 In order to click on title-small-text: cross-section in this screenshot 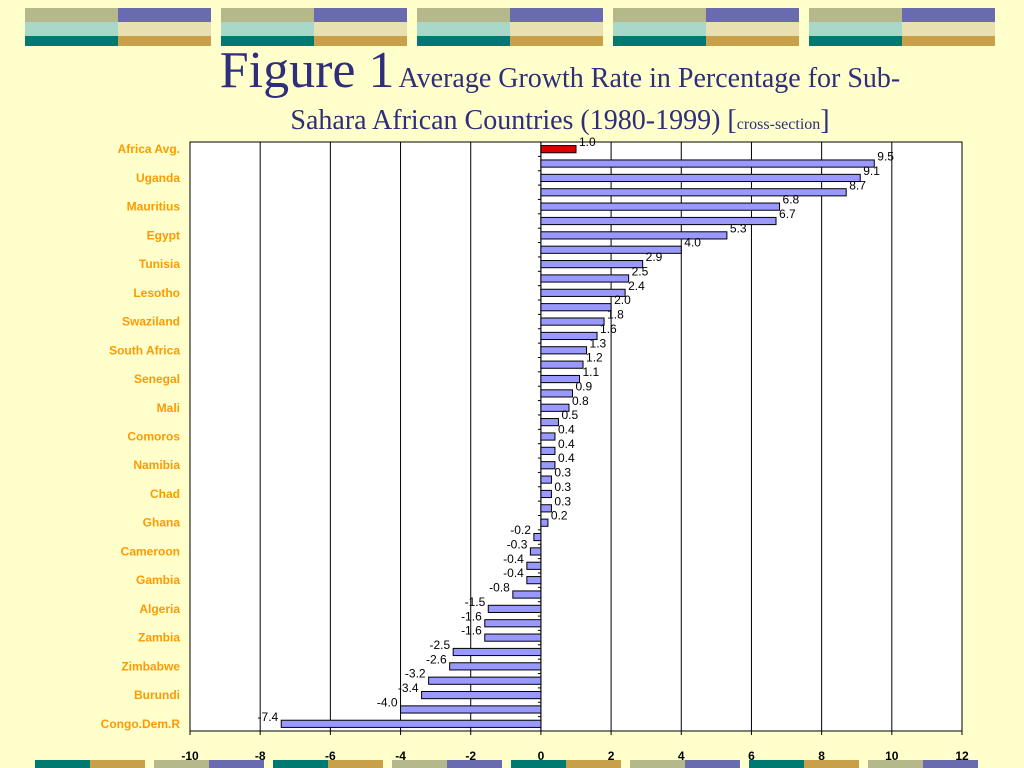, I will do `click(778, 124)`.